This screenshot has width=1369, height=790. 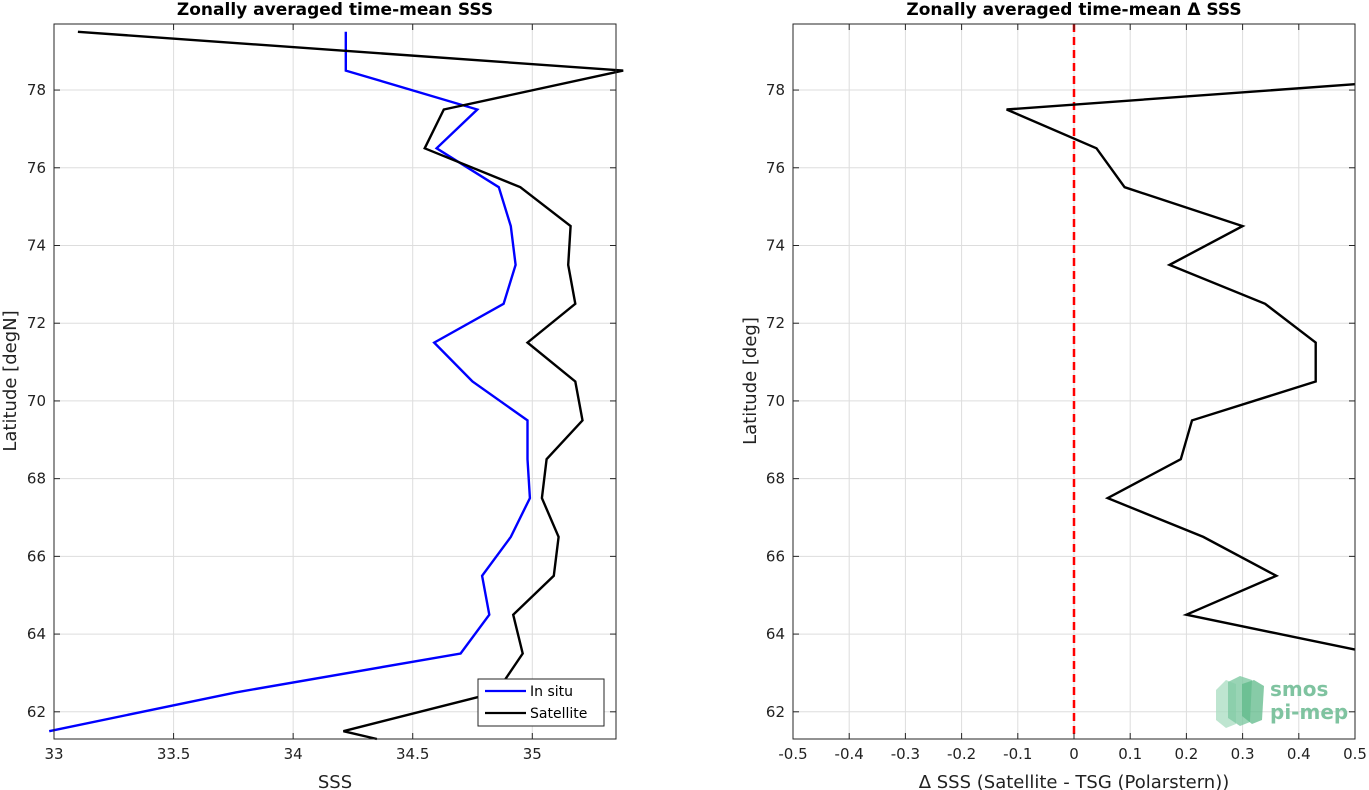 I want to click on smos-pi-mep-logo: smos pi-mep, so click(x=1282, y=702).